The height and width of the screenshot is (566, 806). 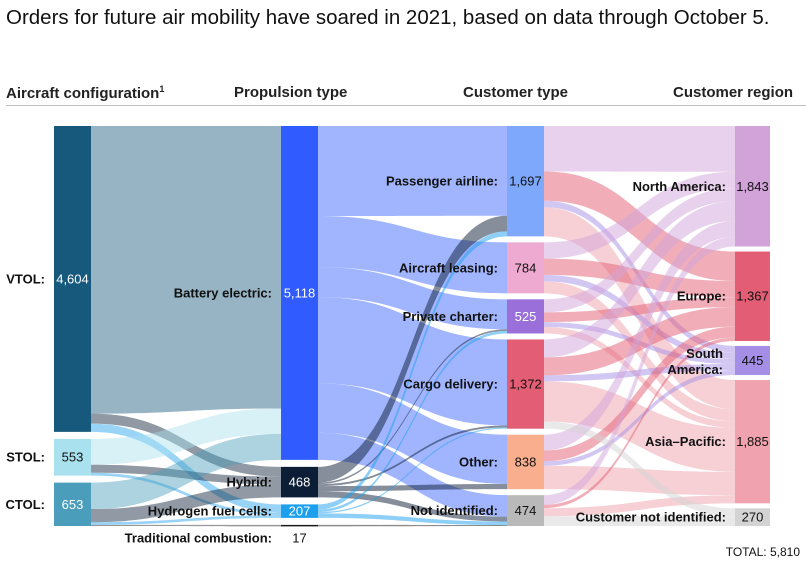 I want to click on node-leasing, so click(x=525, y=268).